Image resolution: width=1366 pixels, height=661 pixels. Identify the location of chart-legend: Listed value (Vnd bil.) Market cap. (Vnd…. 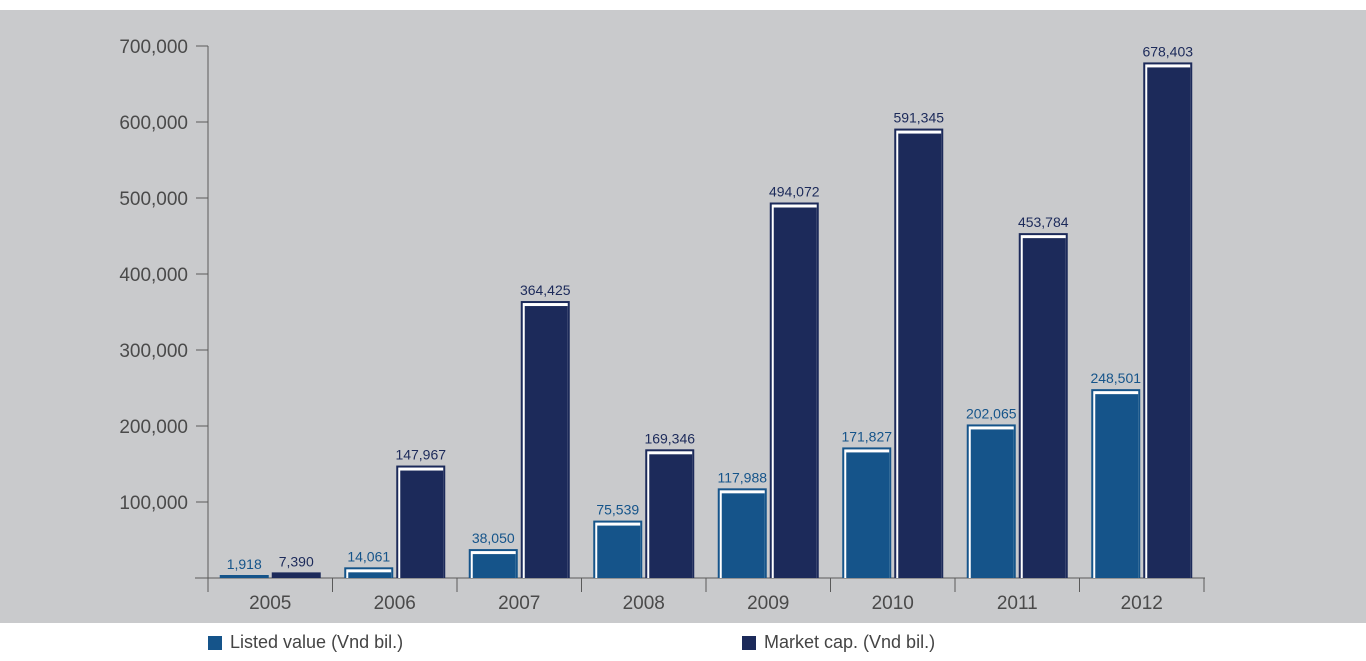
(683, 646).